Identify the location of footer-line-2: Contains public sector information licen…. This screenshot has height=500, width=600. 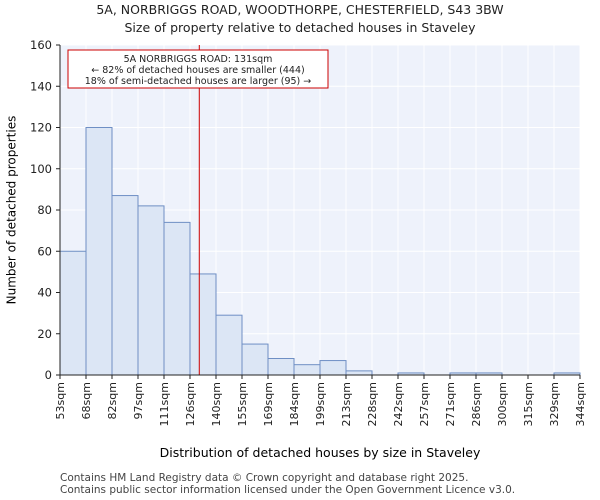
(288, 490).